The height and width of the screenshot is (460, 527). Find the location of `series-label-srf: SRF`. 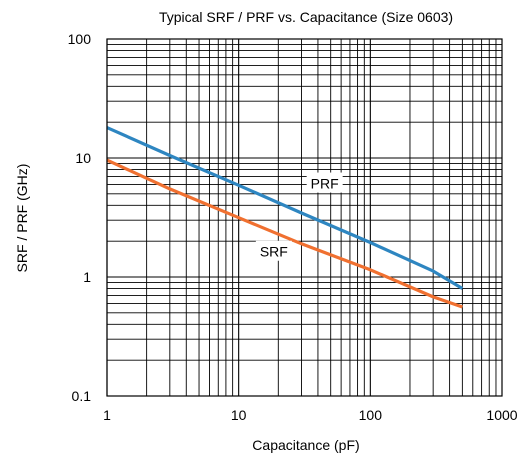

series-label-srf: SRF is located at coordinates (274, 252).